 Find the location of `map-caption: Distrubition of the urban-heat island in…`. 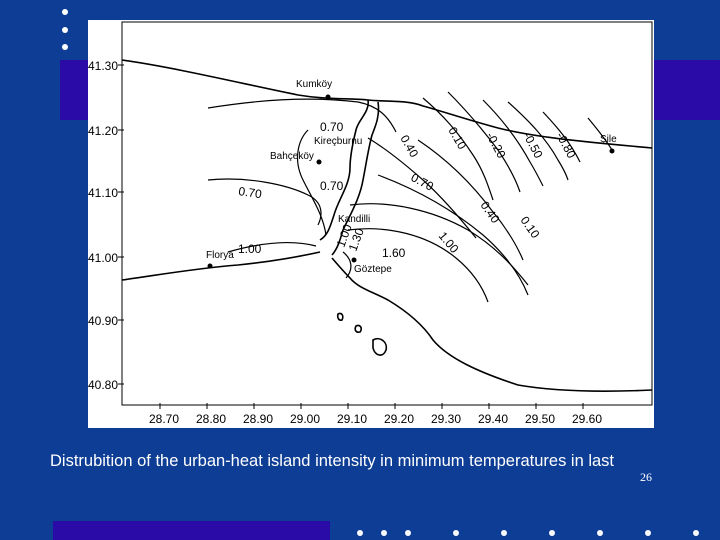

map-caption: Distrubition of the urban-heat island in… is located at coordinates (332, 461).